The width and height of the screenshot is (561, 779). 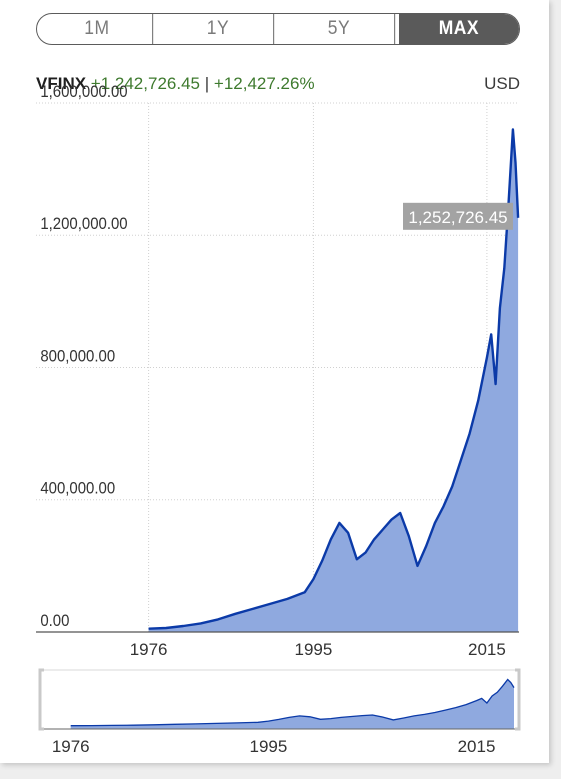 I want to click on navigator-x-tick-label: 1995, so click(x=268, y=746).